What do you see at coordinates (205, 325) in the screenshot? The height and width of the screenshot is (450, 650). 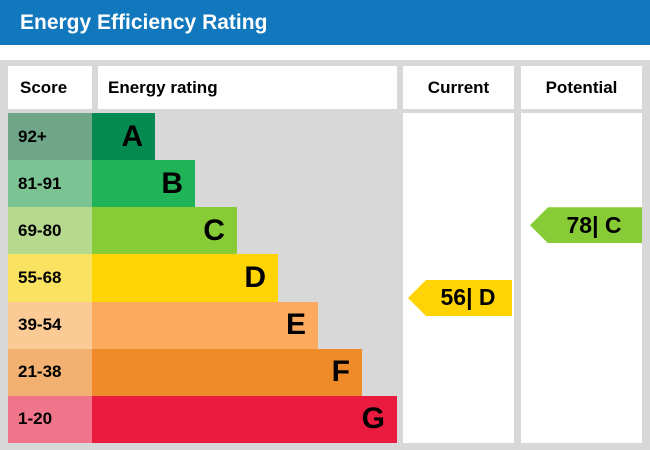 I see `band-bar-e: E` at bounding box center [205, 325].